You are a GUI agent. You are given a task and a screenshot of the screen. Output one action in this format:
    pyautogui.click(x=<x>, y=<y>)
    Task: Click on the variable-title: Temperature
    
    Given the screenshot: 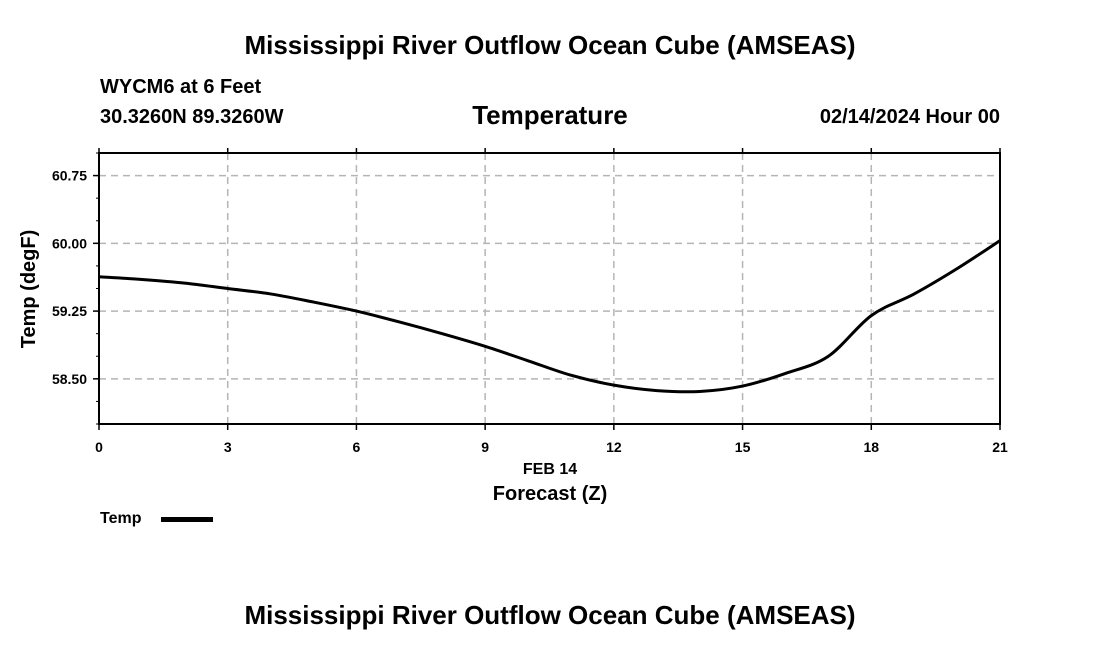 What is the action you would take?
    pyautogui.click(x=550, y=115)
    